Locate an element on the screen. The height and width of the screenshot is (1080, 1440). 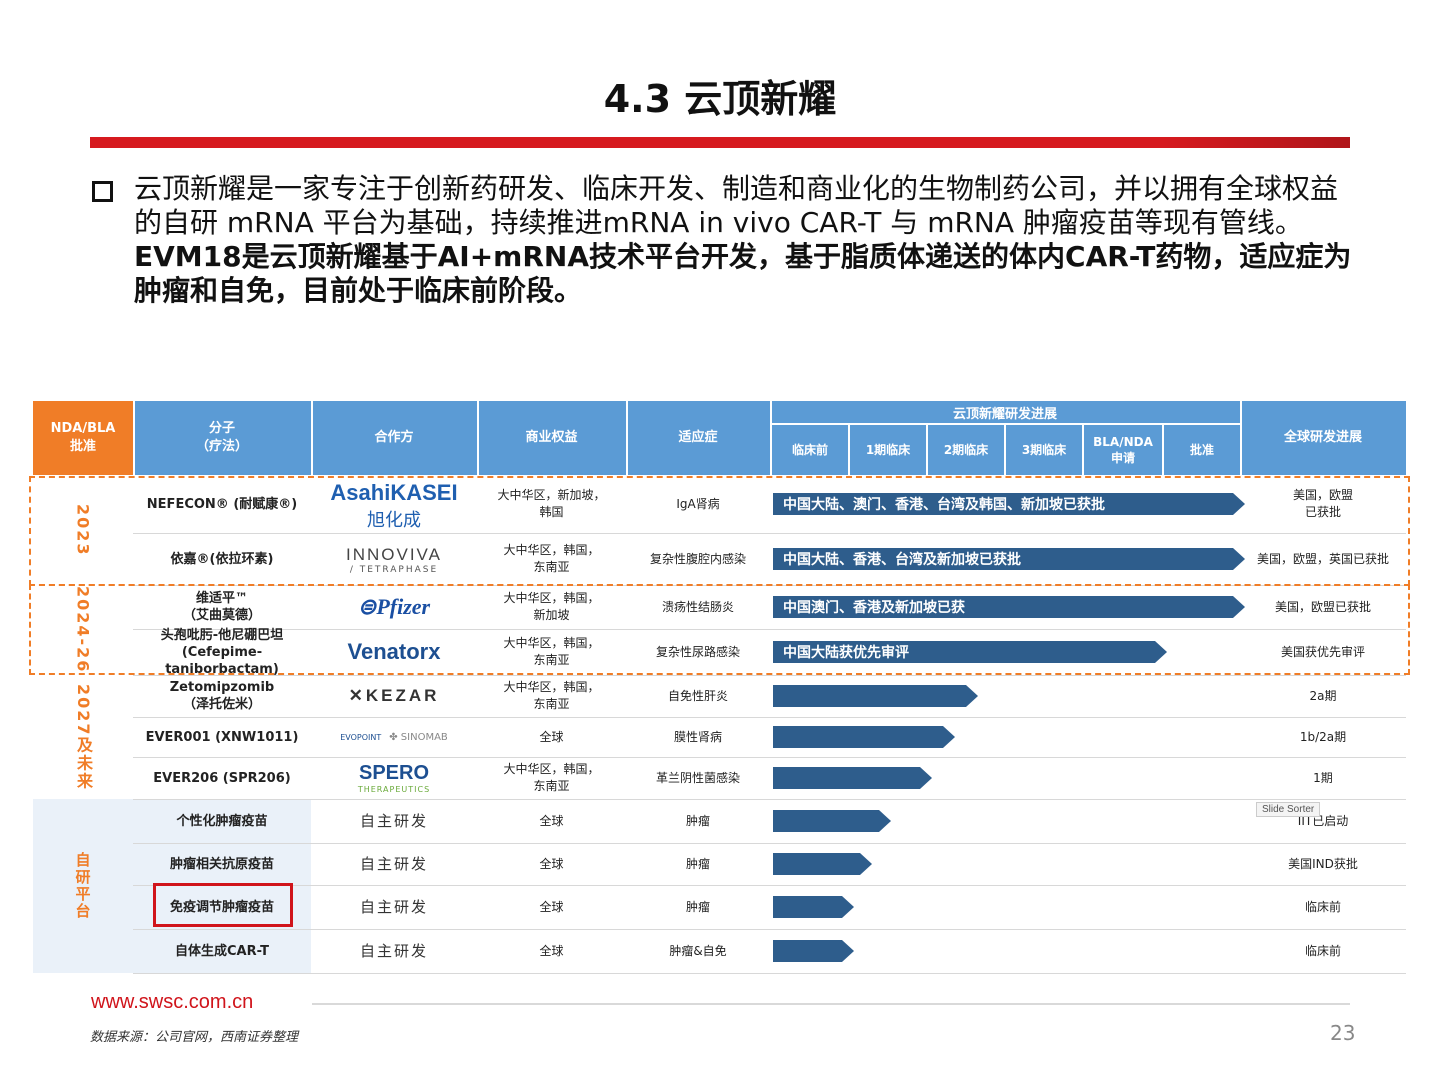
indication-cell: 革兰阴性菌感染 is located at coordinates (697, 777).